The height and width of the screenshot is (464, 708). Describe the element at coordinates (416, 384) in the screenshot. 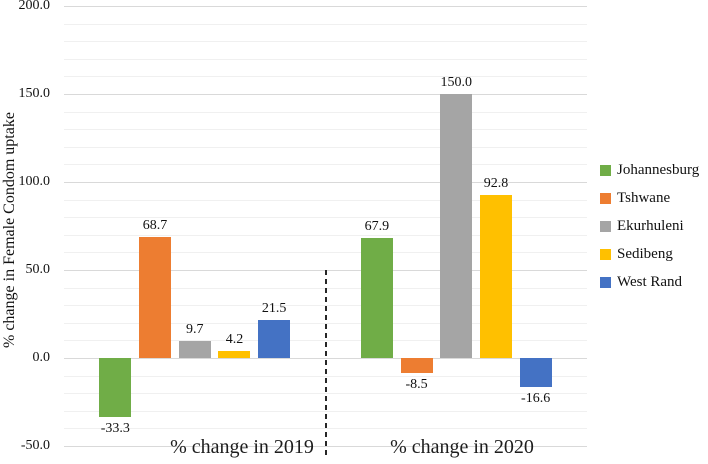

I see `value-label-tshwane-2020: -8.5` at that location.